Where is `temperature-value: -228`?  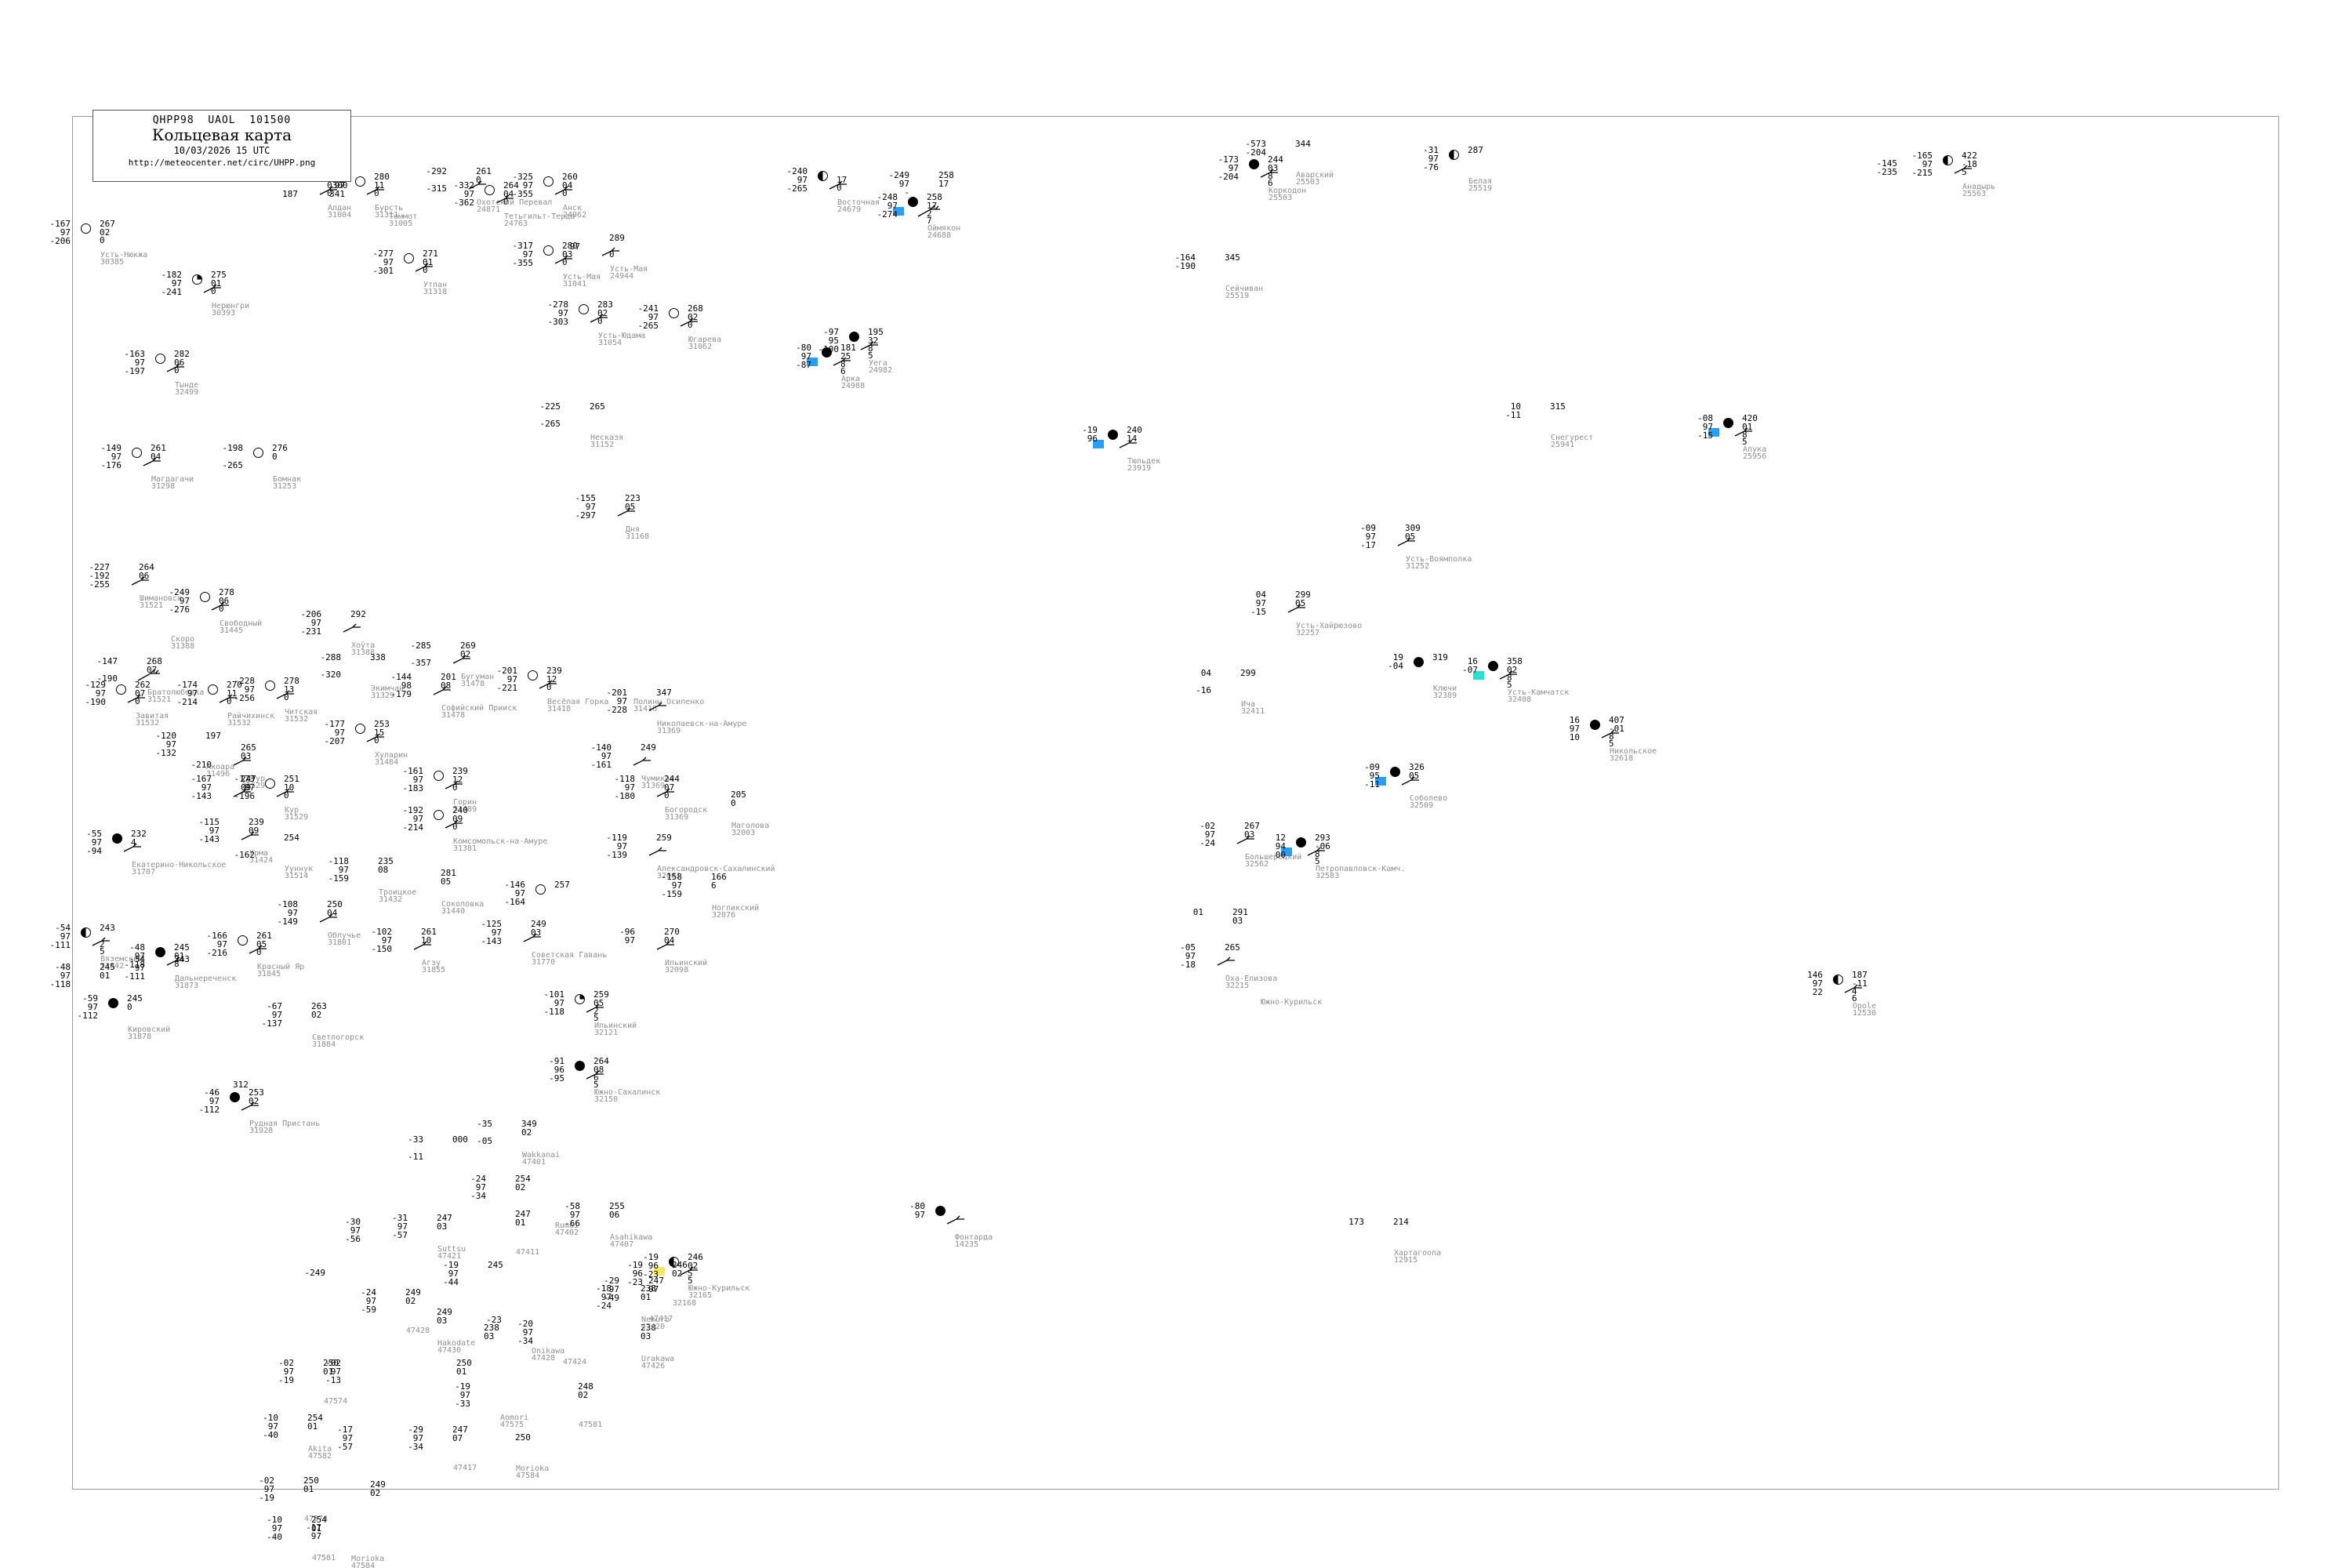 temperature-value: -228 is located at coordinates (245, 681).